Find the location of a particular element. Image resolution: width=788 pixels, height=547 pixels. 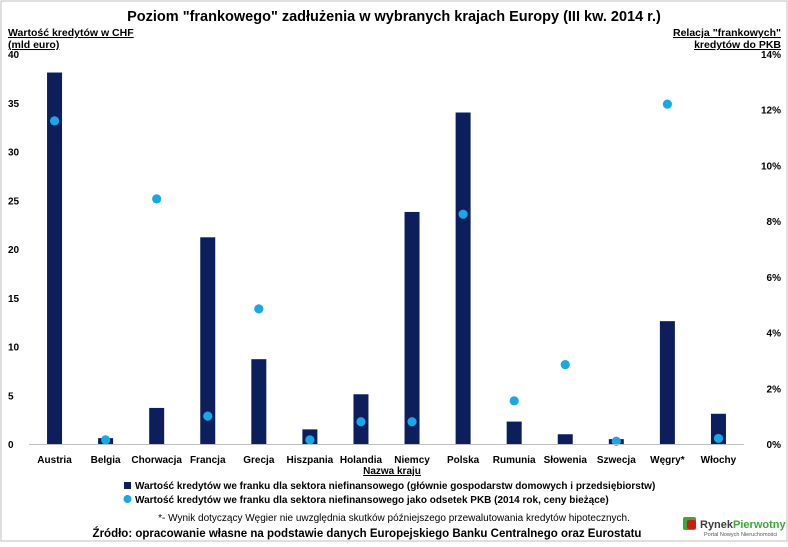

y-right-tick-label: 6% is located at coordinates (774, 278).